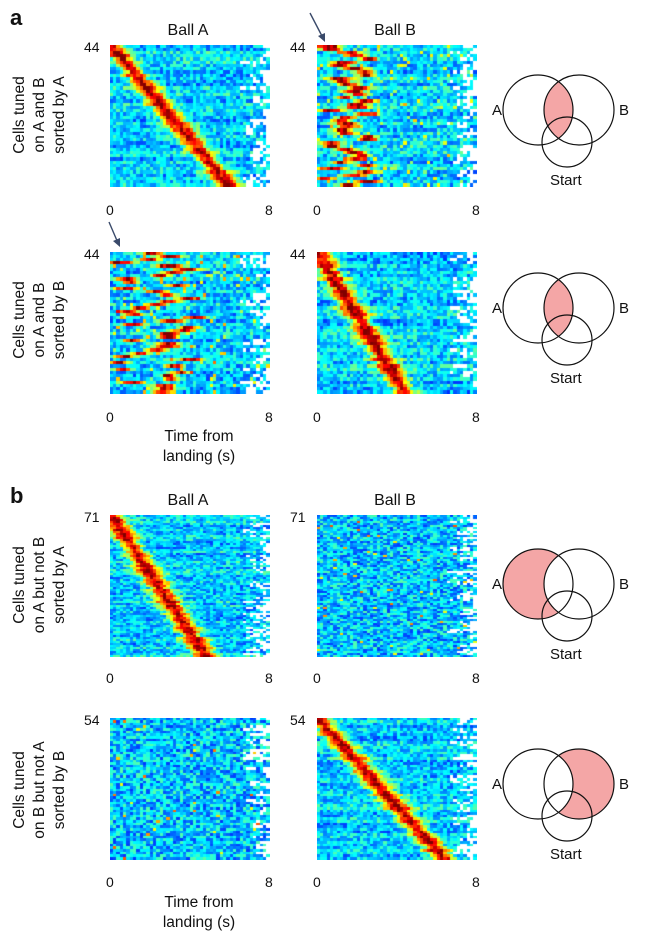 This screenshot has width=661, height=944. Describe the element at coordinates (190, 586) in the screenshot. I see `heatmap-row3-ball-a` at that location.